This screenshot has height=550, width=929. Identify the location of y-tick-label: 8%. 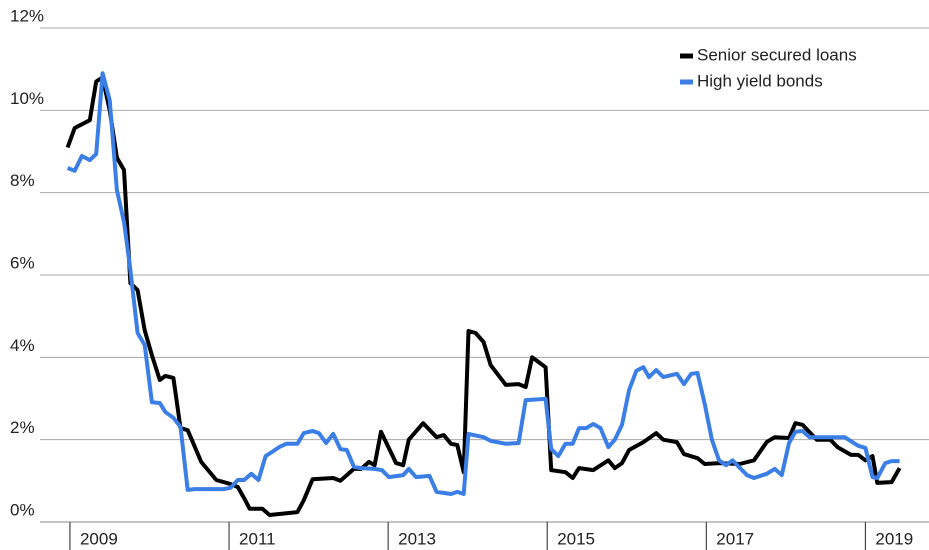
(22, 180).